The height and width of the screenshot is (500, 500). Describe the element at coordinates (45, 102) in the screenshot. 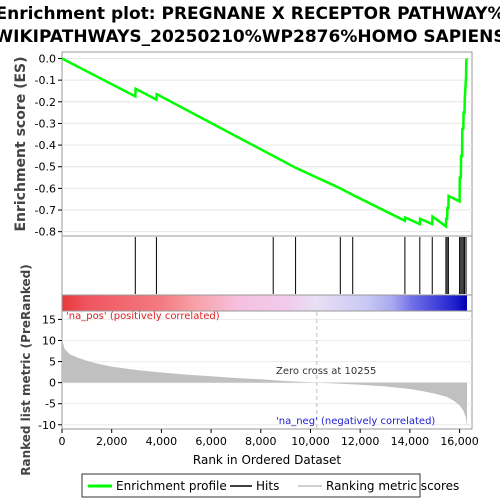

I see `es-y-tick-label: -0.2` at that location.